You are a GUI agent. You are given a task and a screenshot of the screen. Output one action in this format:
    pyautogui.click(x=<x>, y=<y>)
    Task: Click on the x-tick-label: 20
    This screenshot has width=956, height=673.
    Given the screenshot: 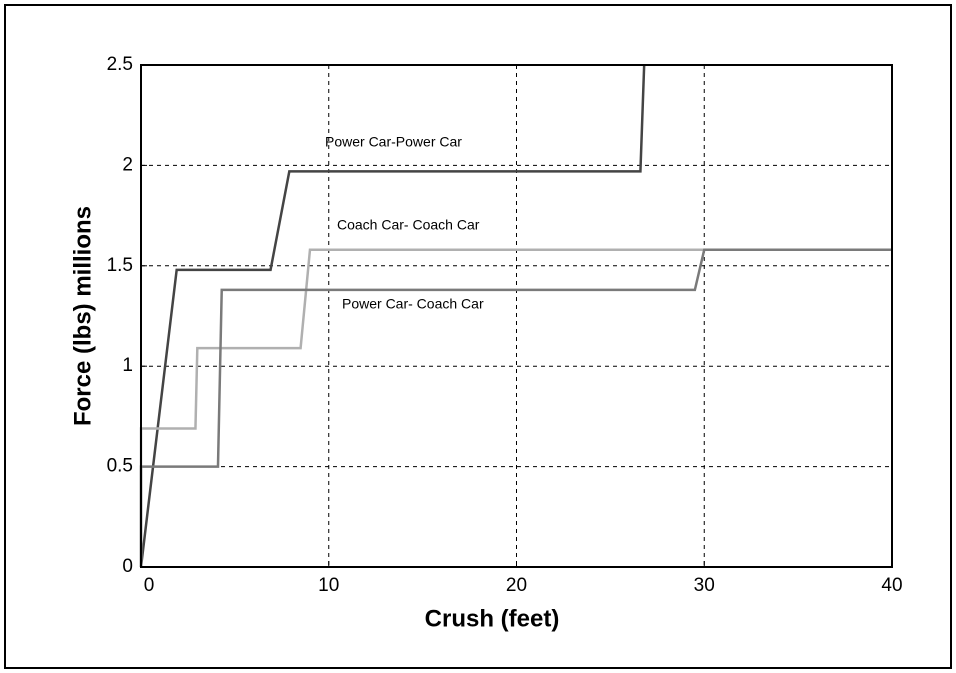 What is the action you would take?
    pyautogui.click(x=516, y=585)
    